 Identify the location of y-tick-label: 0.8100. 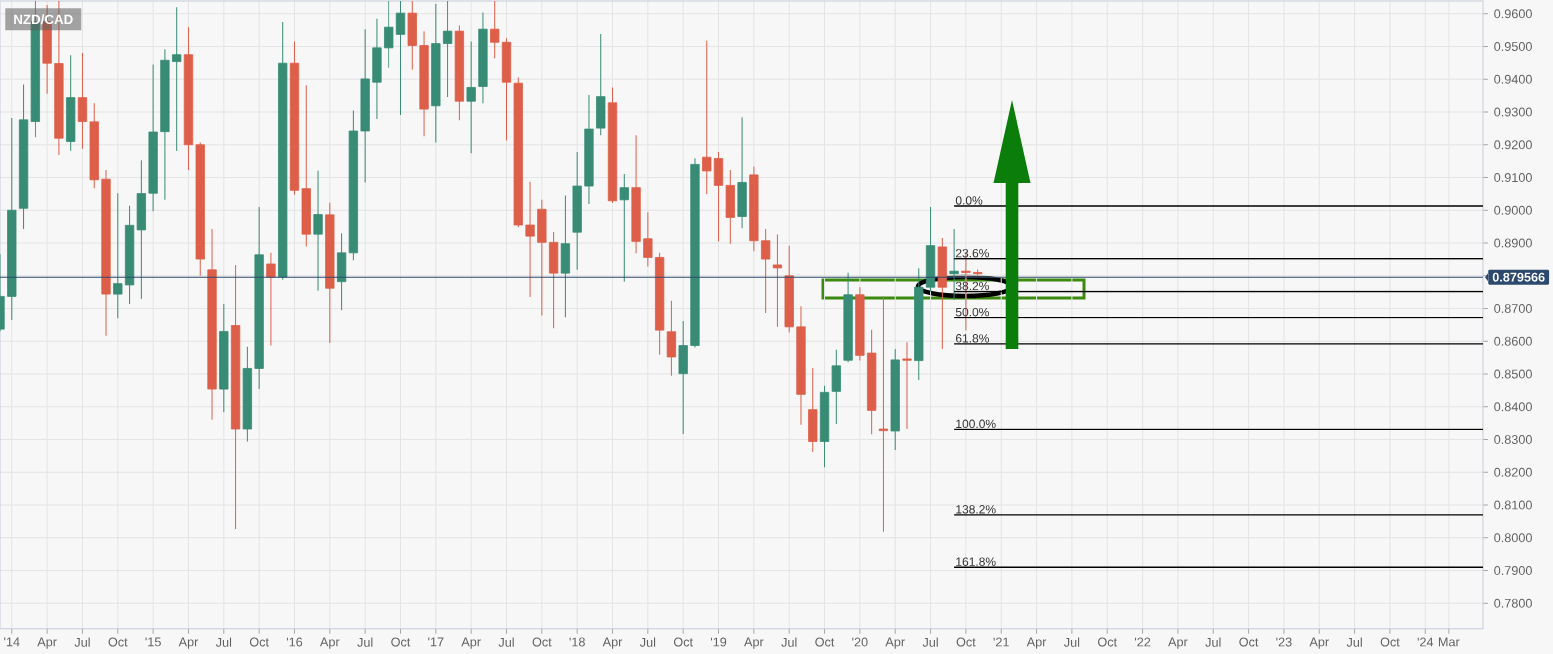
(1513, 505).